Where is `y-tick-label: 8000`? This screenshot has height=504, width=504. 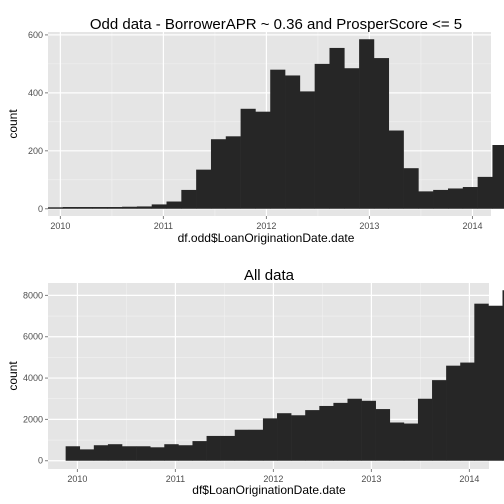
y-tick-label: 8000 is located at coordinates (33, 295).